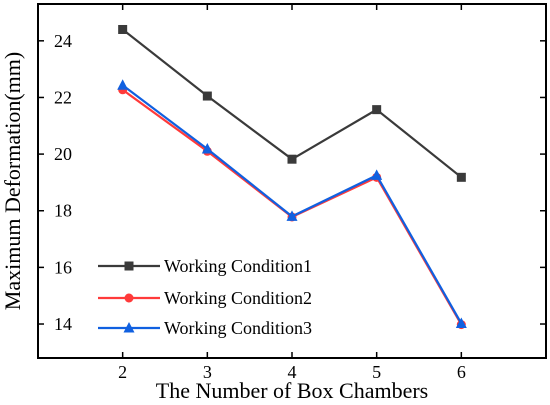 Image resolution: width=550 pixels, height=405 pixels. Describe the element at coordinates (12, 181) in the screenshot. I see `y-axis-title: Maximum Deformation(mm)` at that location.